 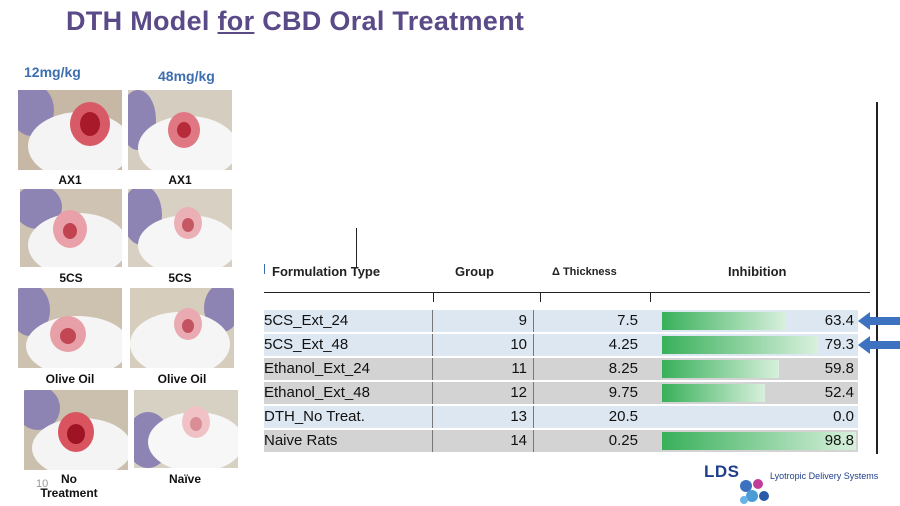 I want to click on cell-thickness: 8.25, so click(x=623, y=368).